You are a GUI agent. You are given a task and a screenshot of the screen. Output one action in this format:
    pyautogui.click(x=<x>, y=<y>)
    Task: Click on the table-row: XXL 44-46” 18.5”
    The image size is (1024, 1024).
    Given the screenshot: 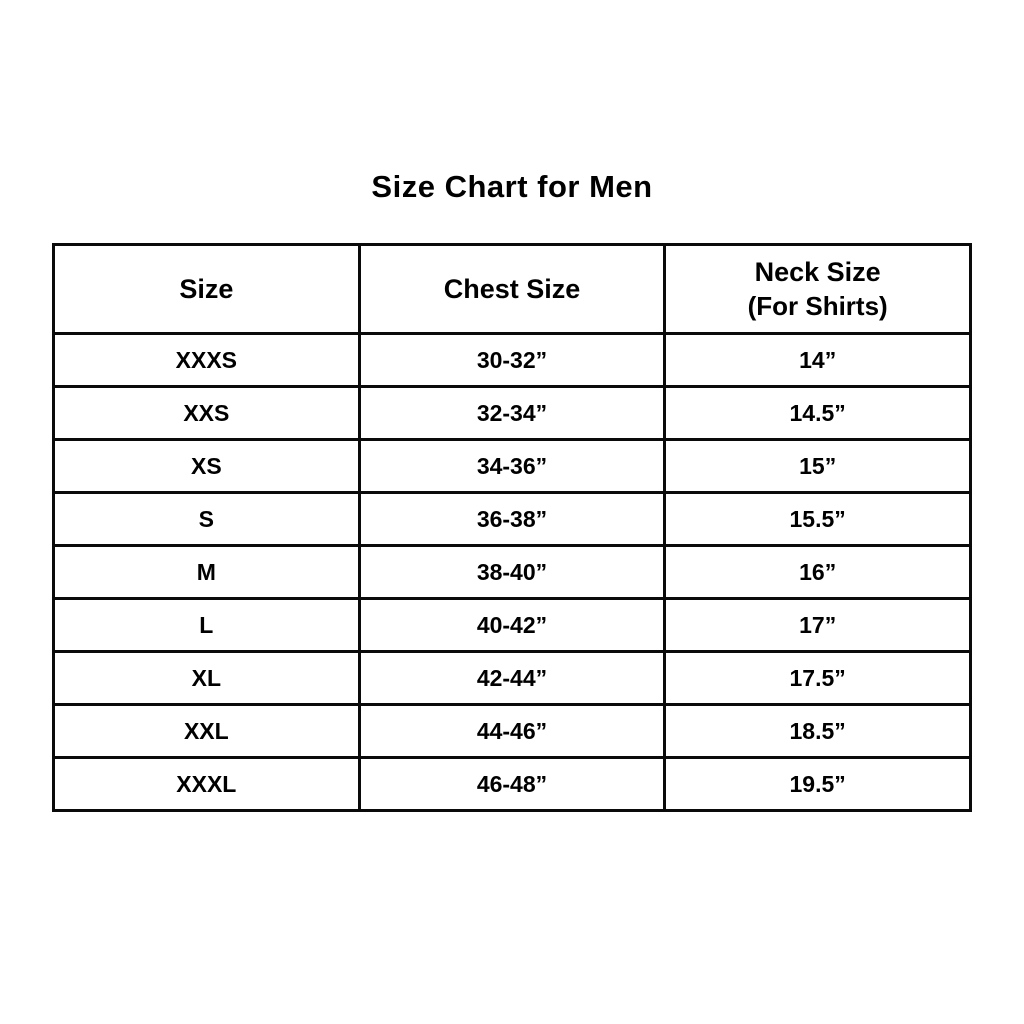 What is the action you would take?
    pyautogui.click(x=512, y=731)
    